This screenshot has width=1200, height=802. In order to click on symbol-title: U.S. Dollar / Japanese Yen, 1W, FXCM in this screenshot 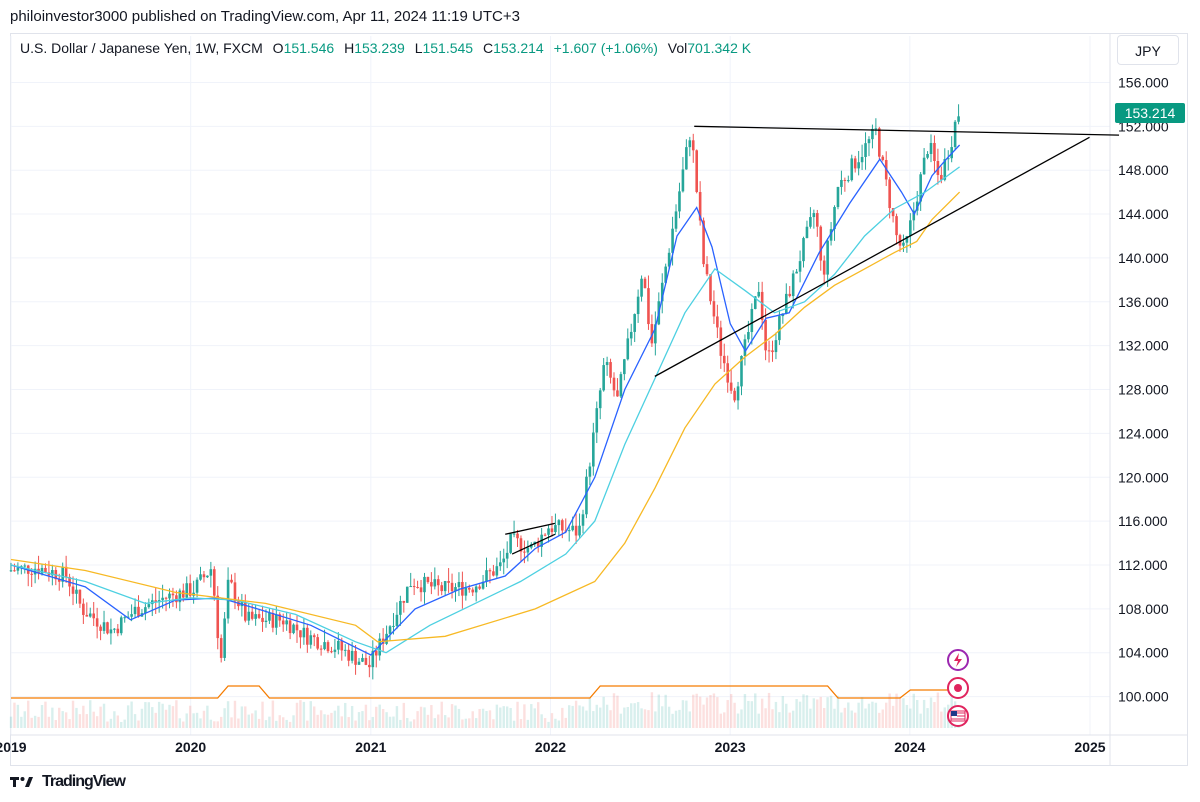, I will do `click(141, 48)`.